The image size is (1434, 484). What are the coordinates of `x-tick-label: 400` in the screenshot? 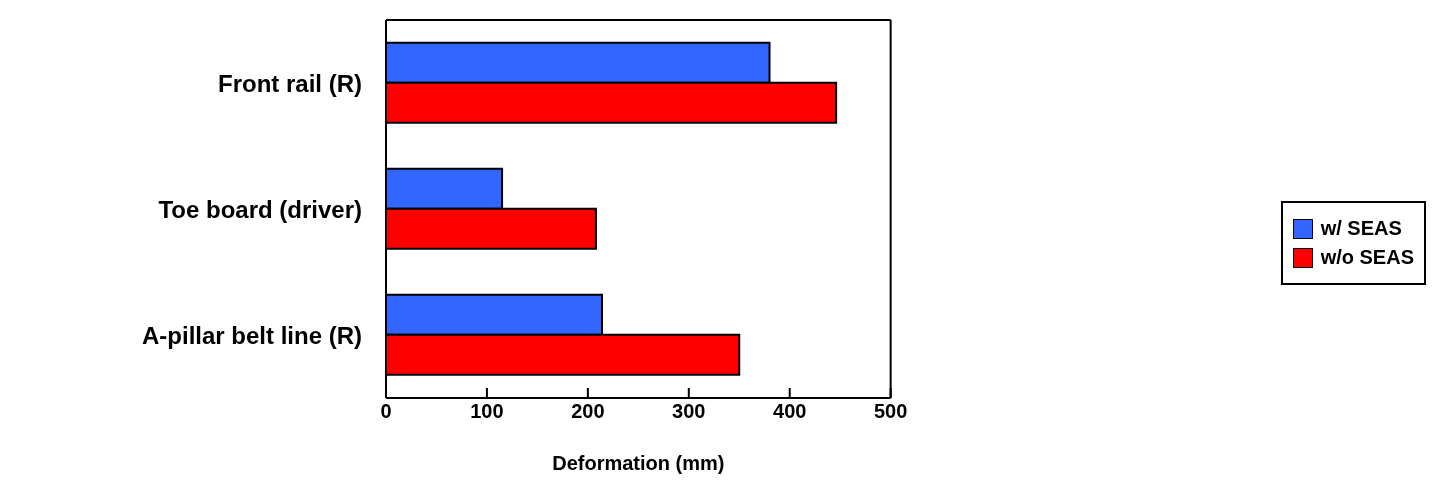 It's located at (790, 411).